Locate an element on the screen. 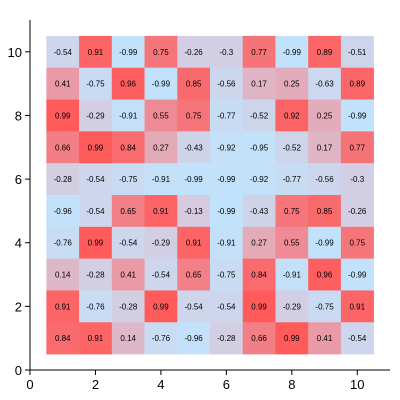 The width and height of the screenshot is (400, 400). cell-value-label: -0.63 is located at coordinates (324, 84).